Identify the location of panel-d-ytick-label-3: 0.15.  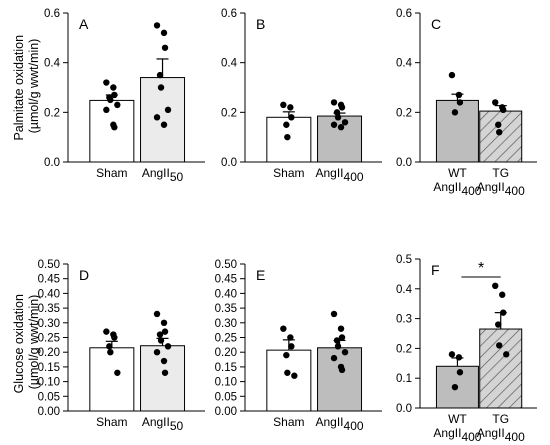
(49, 368).